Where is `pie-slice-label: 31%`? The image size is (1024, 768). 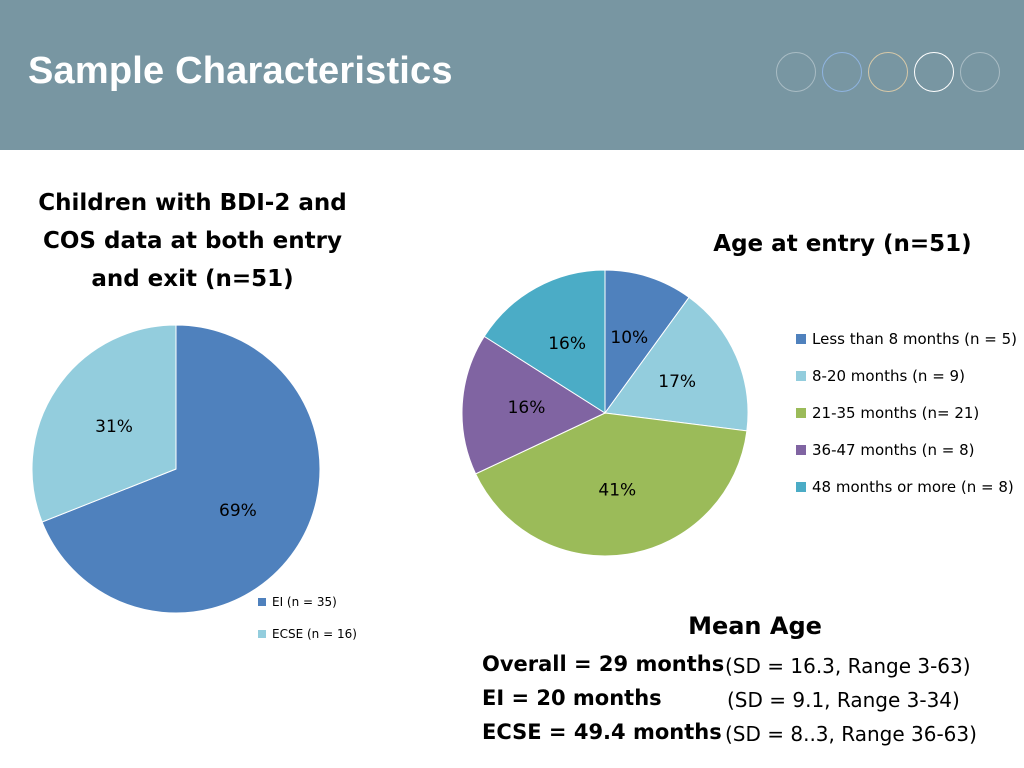 pie-slice-label: 31% is located at coordinates (114, 427).